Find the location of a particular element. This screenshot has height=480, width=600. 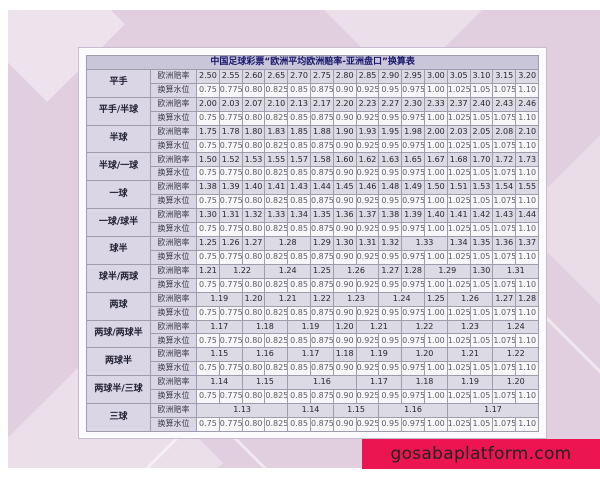

odds-cell: 2.23 is located at coordinates (367, 104).